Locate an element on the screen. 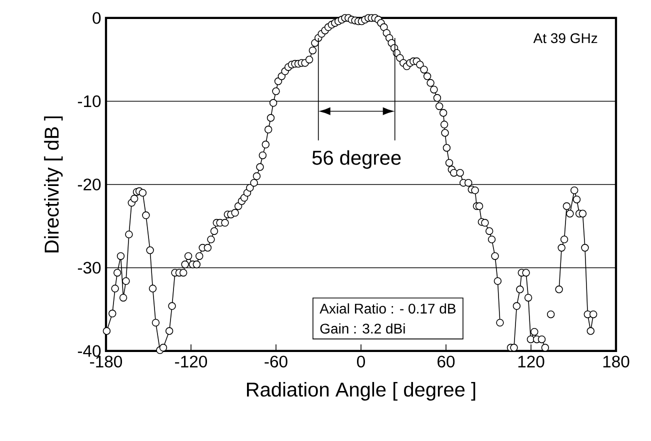  x-tick-label: 60 is located at coordinates (446, 362).